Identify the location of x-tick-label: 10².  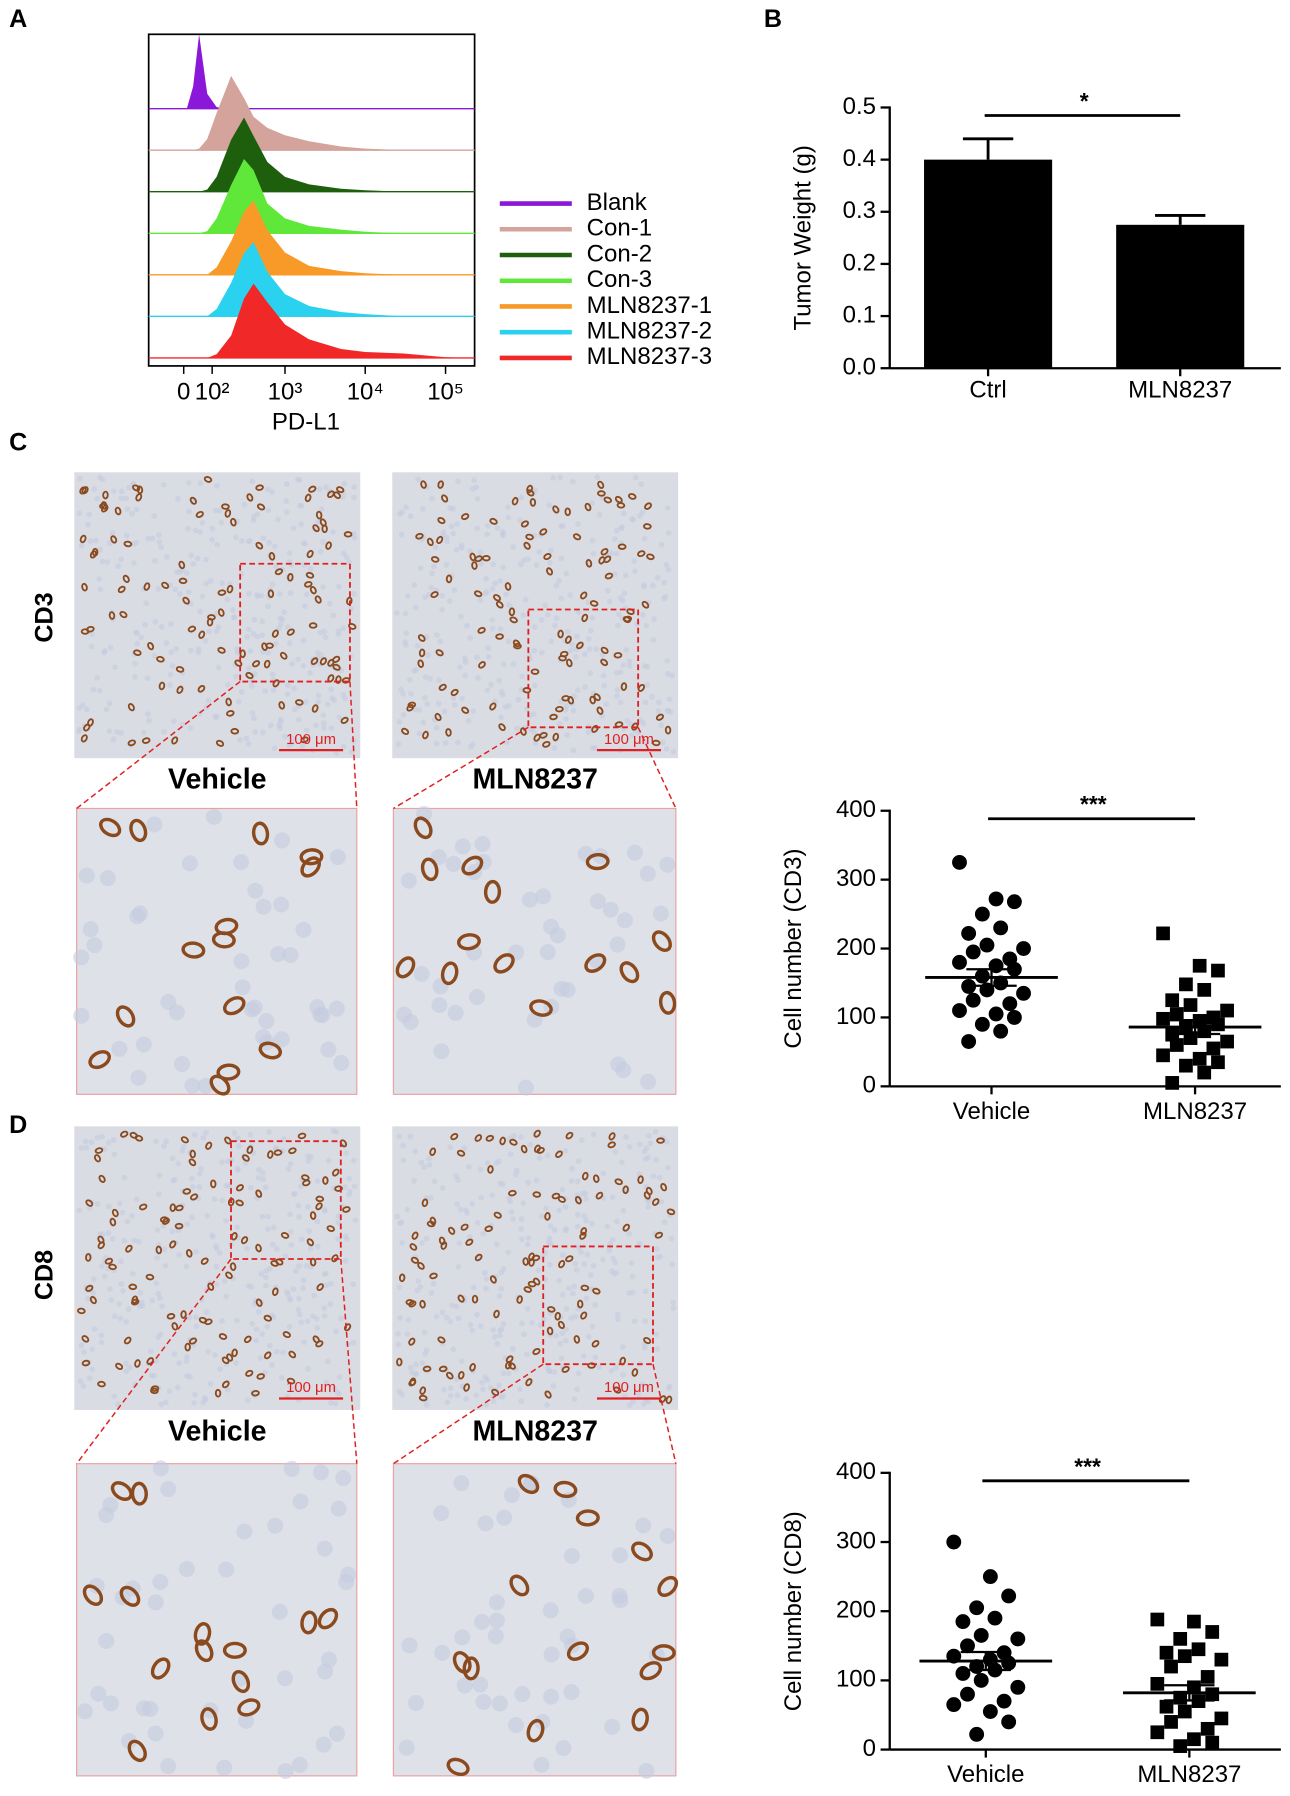
(212, 392).